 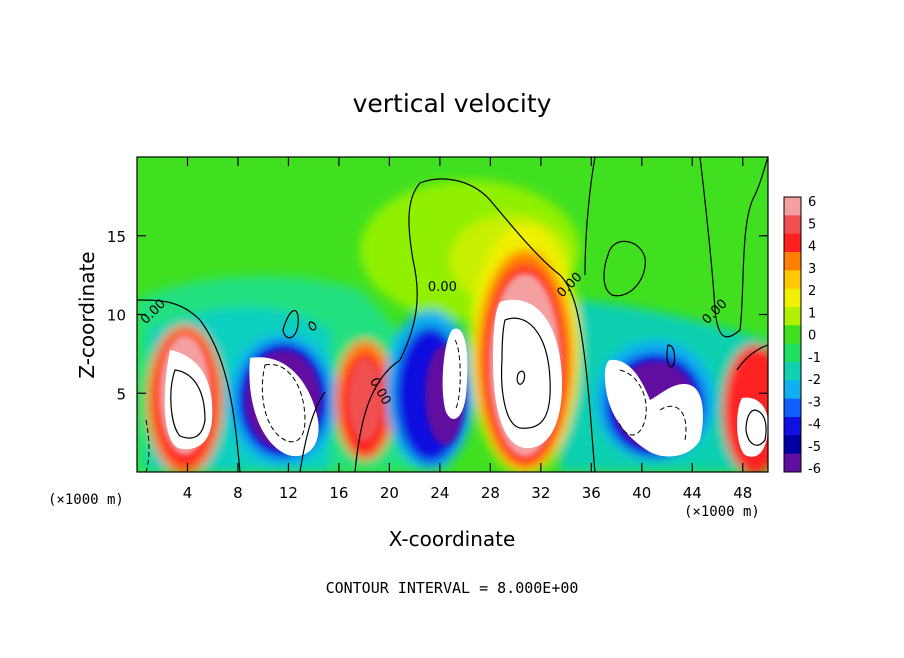 What do you see at coordinates (288, 493) in the screenshot?
I see `x-tick-label: 12` at bounding box center [288, 493].